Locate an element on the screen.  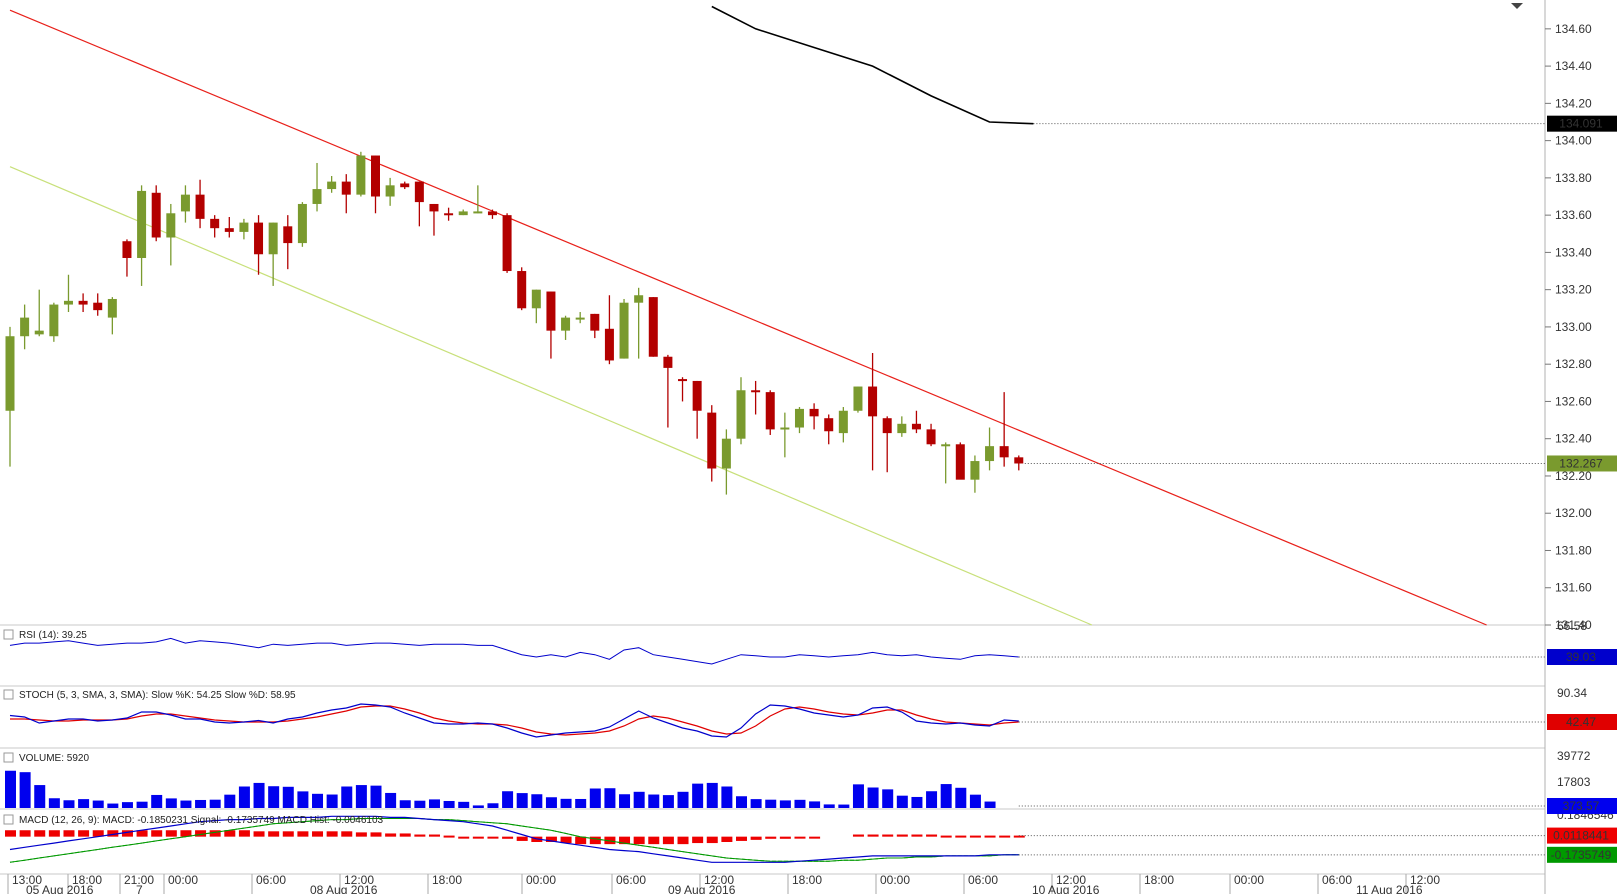
stoch-close-icon is located at coordinates (8, 694).